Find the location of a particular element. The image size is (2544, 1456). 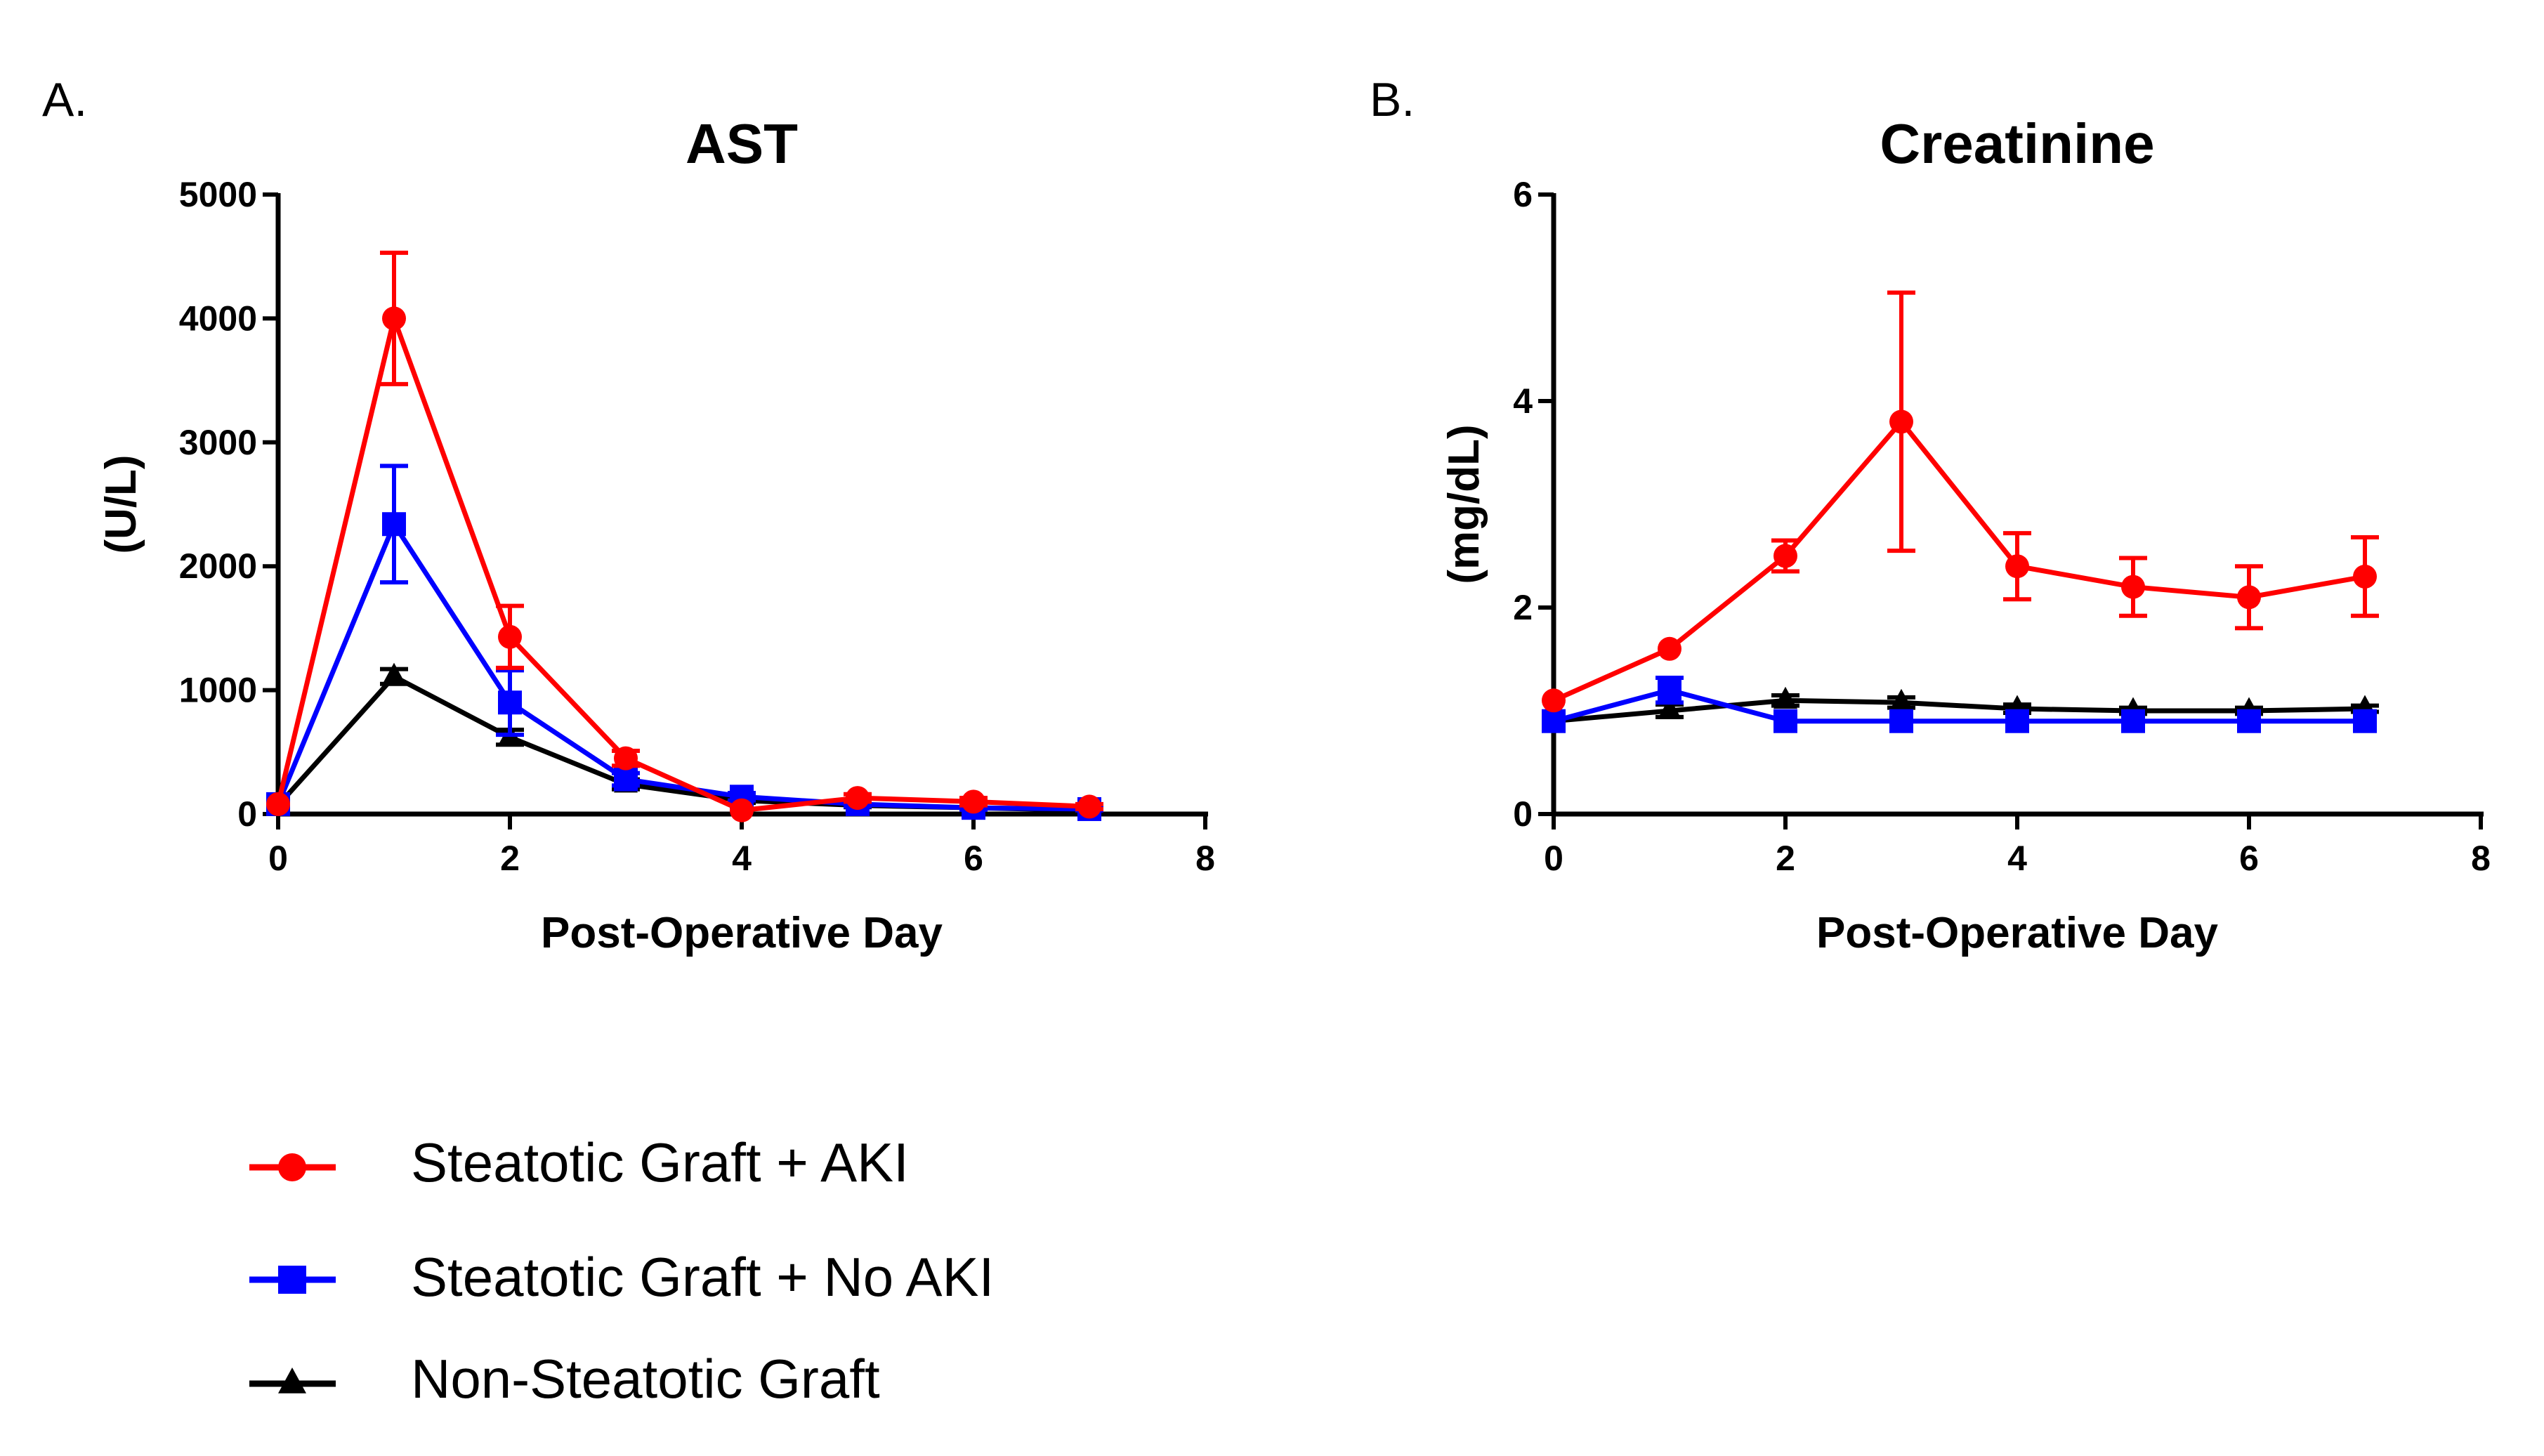

legend-item-non-steatotic: Non-Steatotic Graft is located at coordinates (565, 1379).